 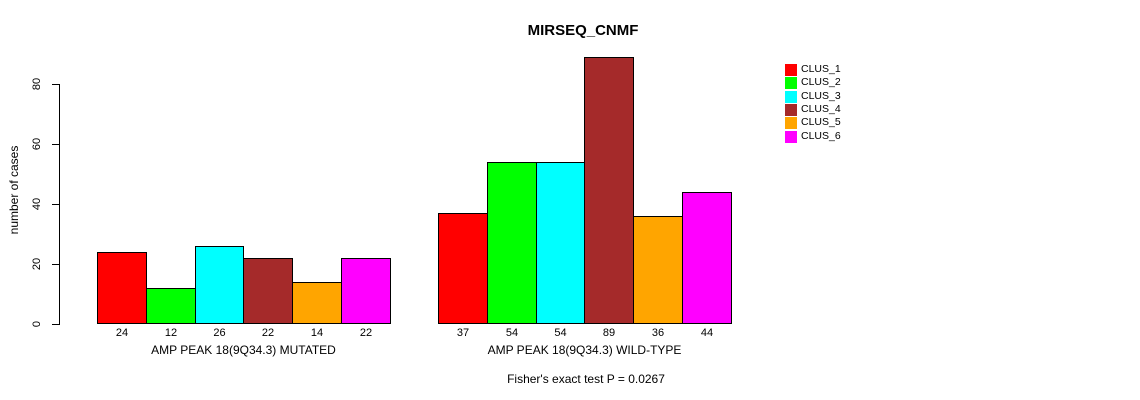 I want to click on y-axis-label: number of cases, so click(x=14, y=190).